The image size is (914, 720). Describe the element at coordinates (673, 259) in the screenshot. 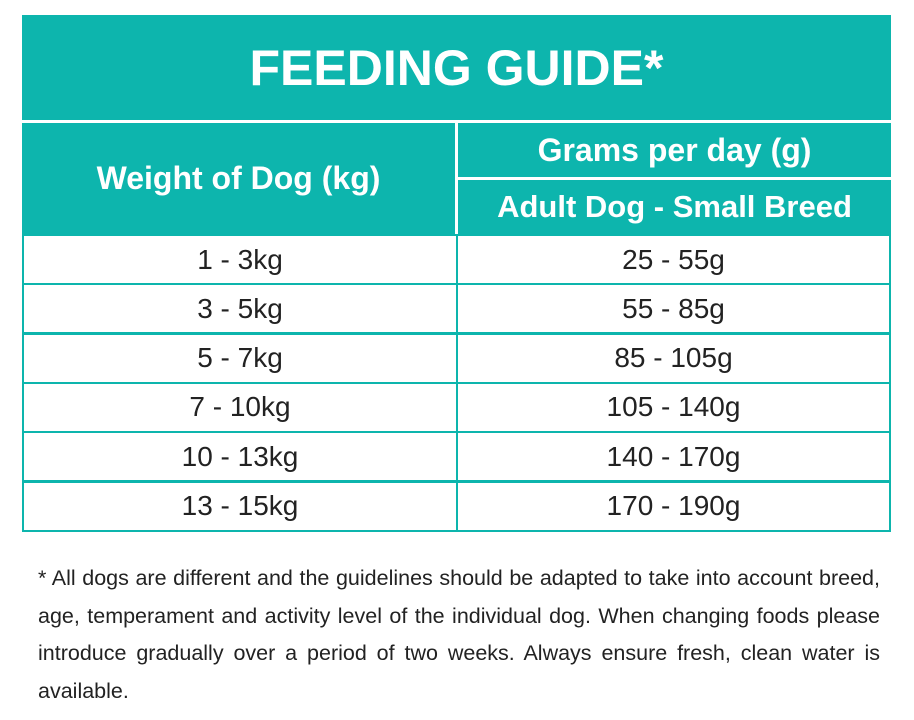

I see `table-cell-grams: 25 - 55g` at that location.